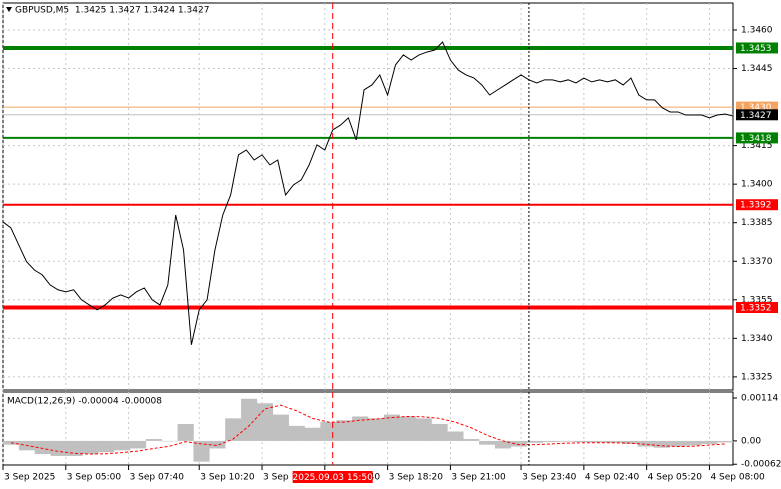  What do you see at coordinates (751, 441) in the screenshot?
I see `y-tick-label: 0.00` at bounding box center [751, 441].